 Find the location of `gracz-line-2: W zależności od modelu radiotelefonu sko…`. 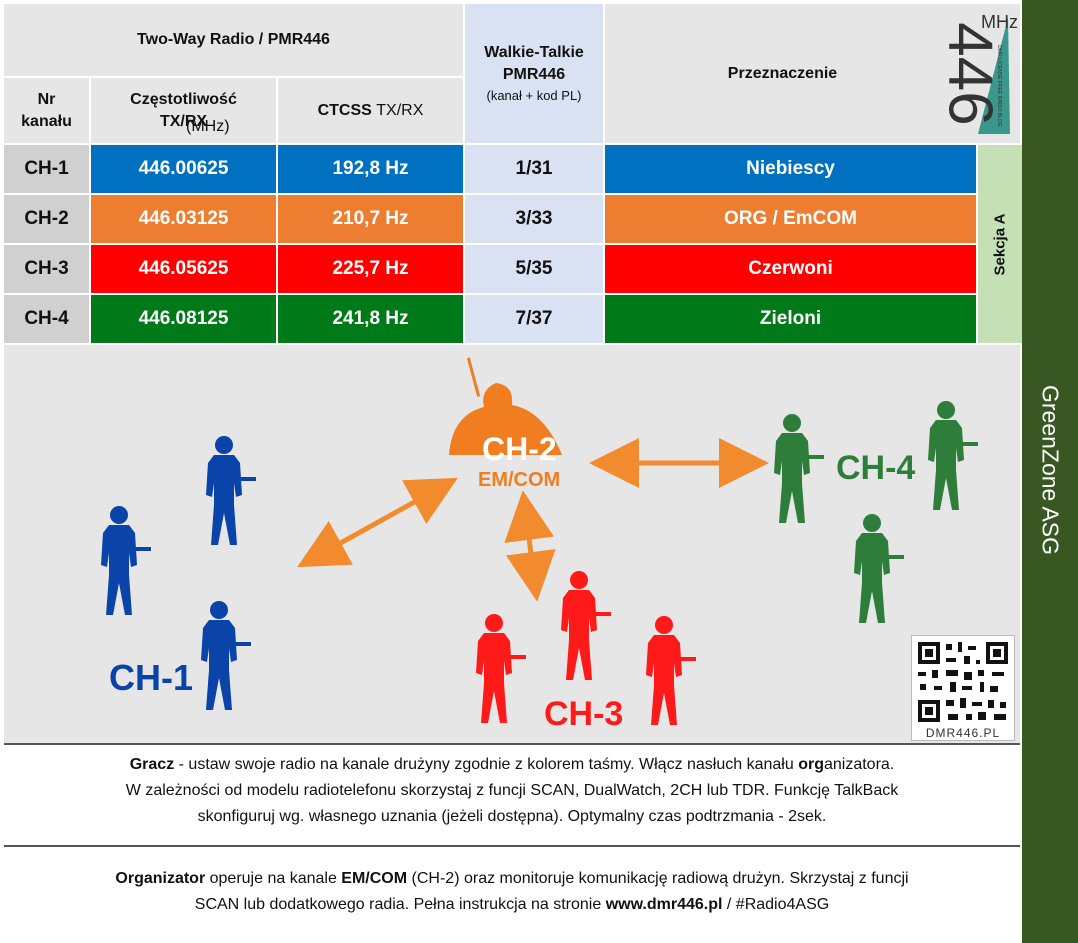

gracz-line-2: W zależności od modelu radiotelefonu sko… is located at coordinates (512, 790).